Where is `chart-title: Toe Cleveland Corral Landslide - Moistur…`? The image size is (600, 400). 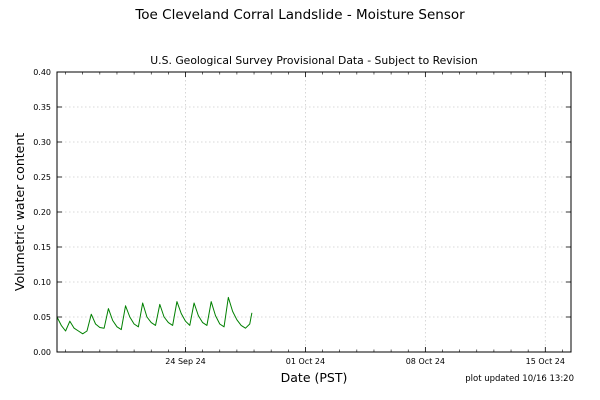 chart-title: Toe Cleveland Corral Landslide - Moistur… is located at coordinates (299, 15).